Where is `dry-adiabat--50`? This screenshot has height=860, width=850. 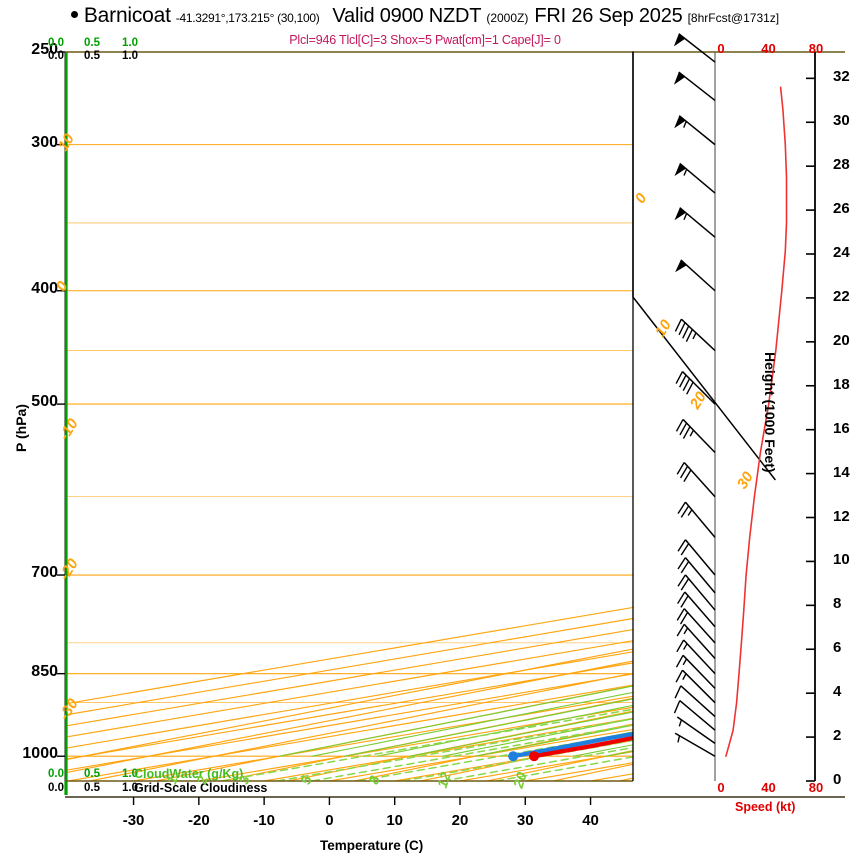 dry-adiabat--50 is located at coordinates (349, 717).